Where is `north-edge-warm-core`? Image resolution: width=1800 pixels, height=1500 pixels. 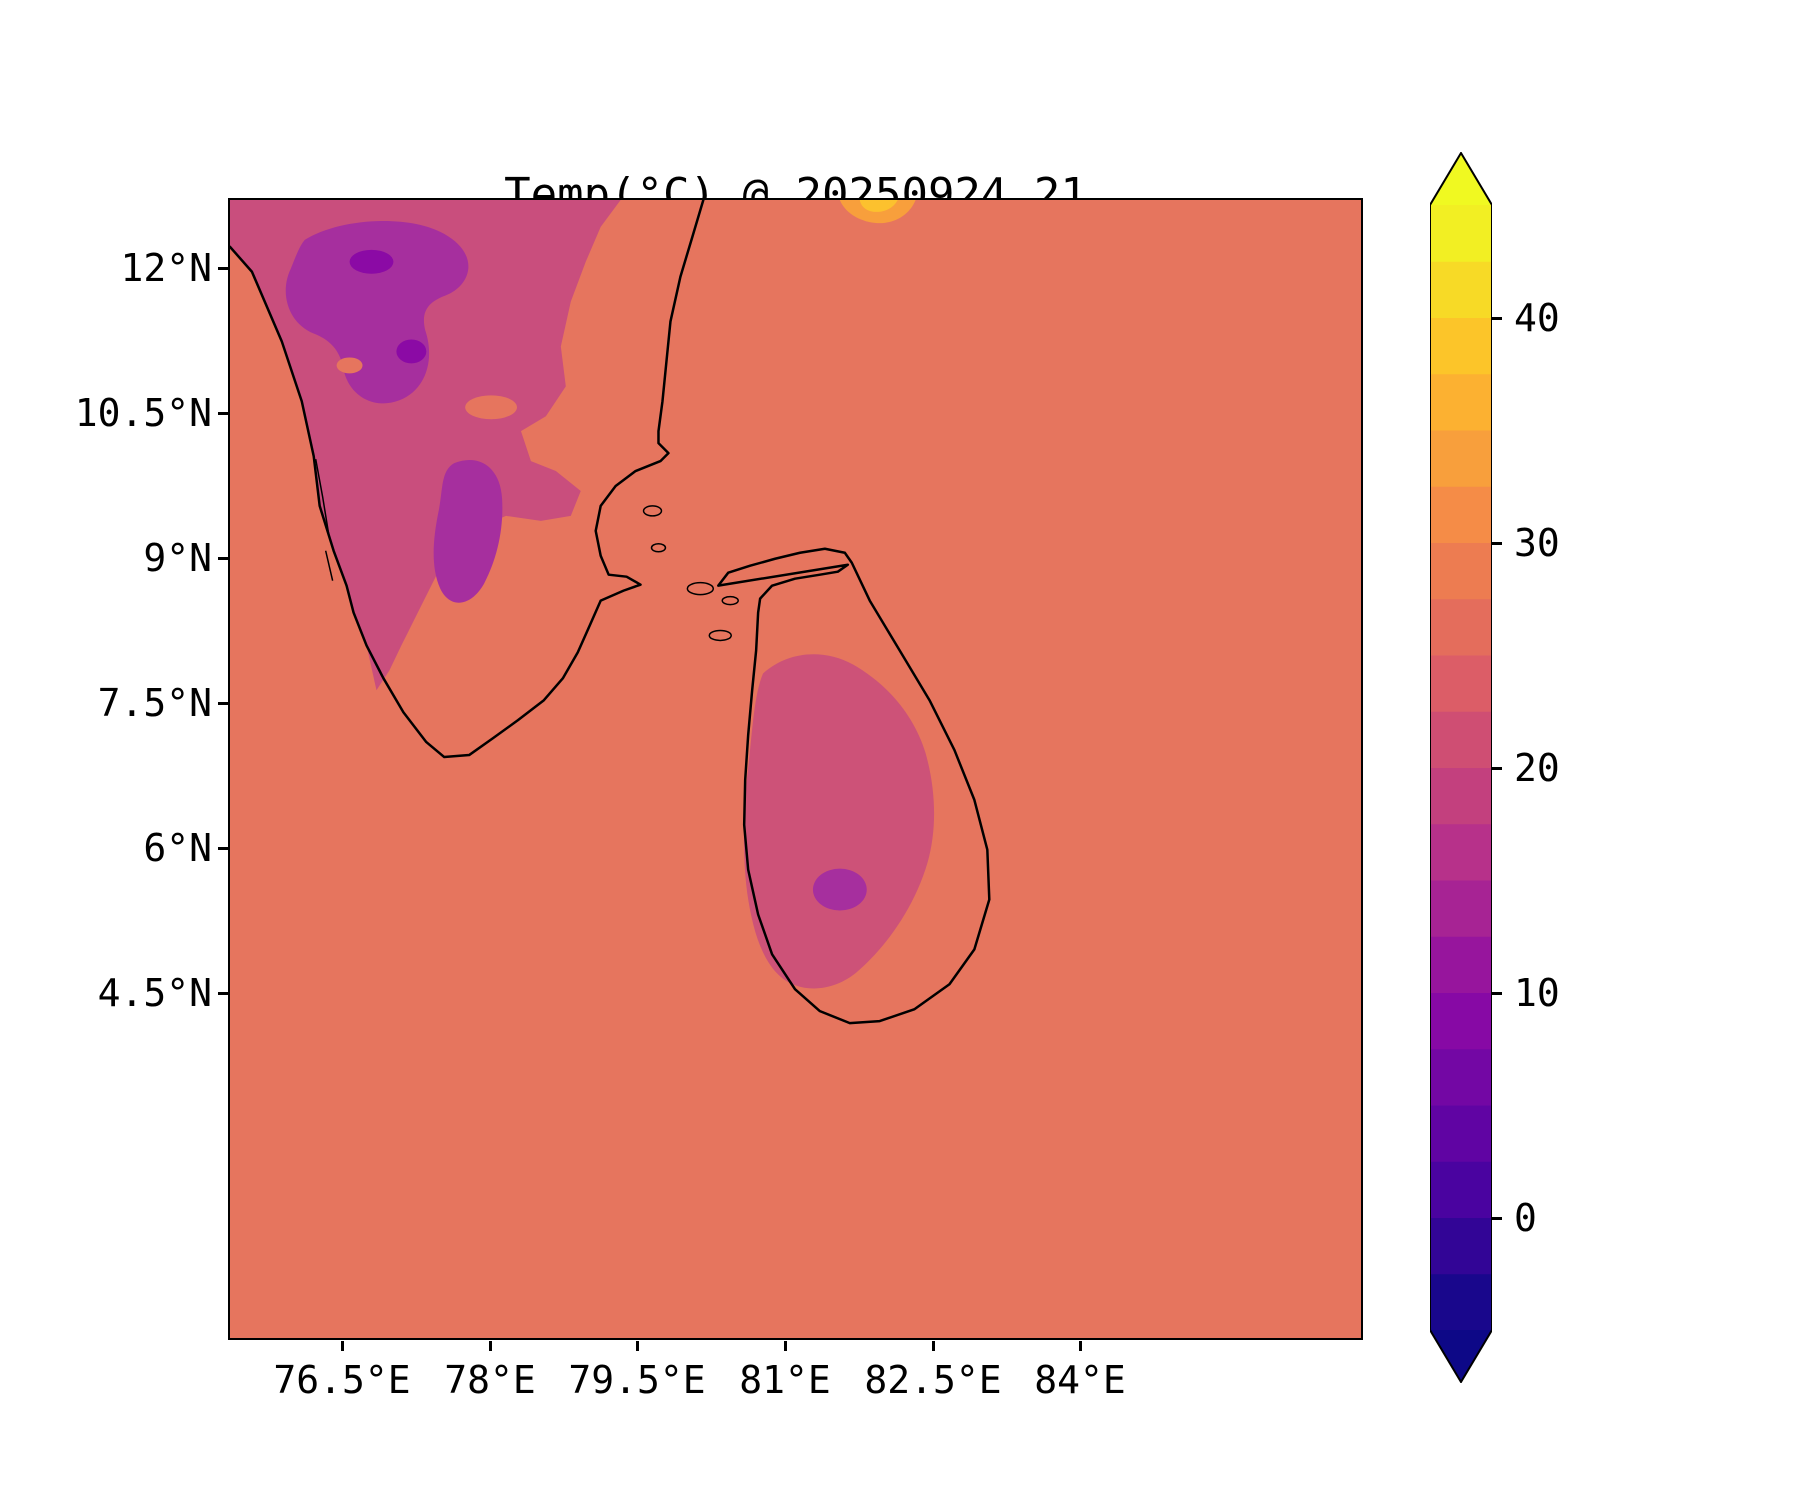
north-edge-warm-core is located at coordinates (878, 206).